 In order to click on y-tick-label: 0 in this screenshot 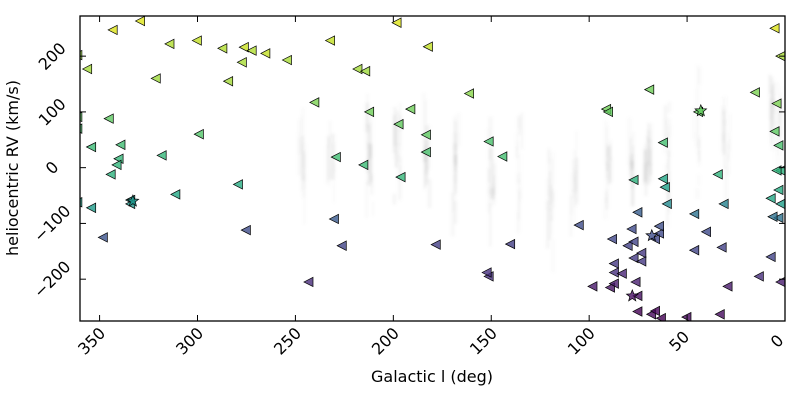, I will do `click(52, 167)`.